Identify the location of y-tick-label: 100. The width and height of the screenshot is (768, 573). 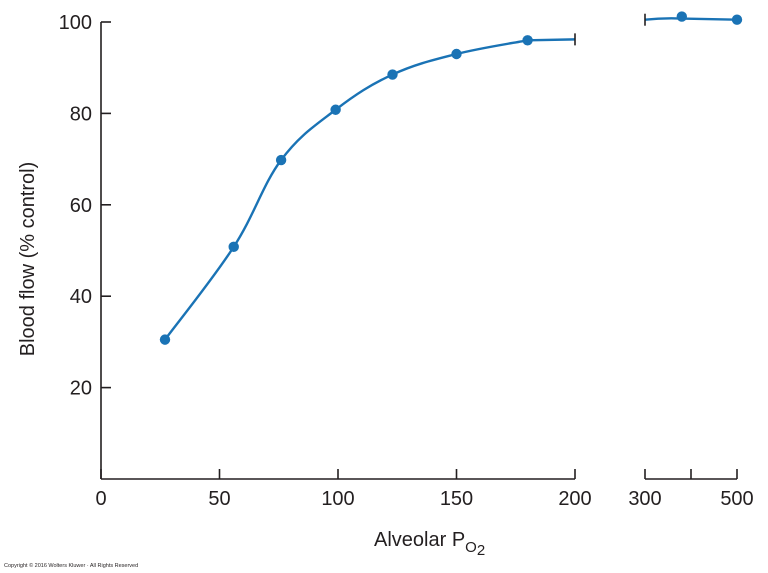
(75, 23).